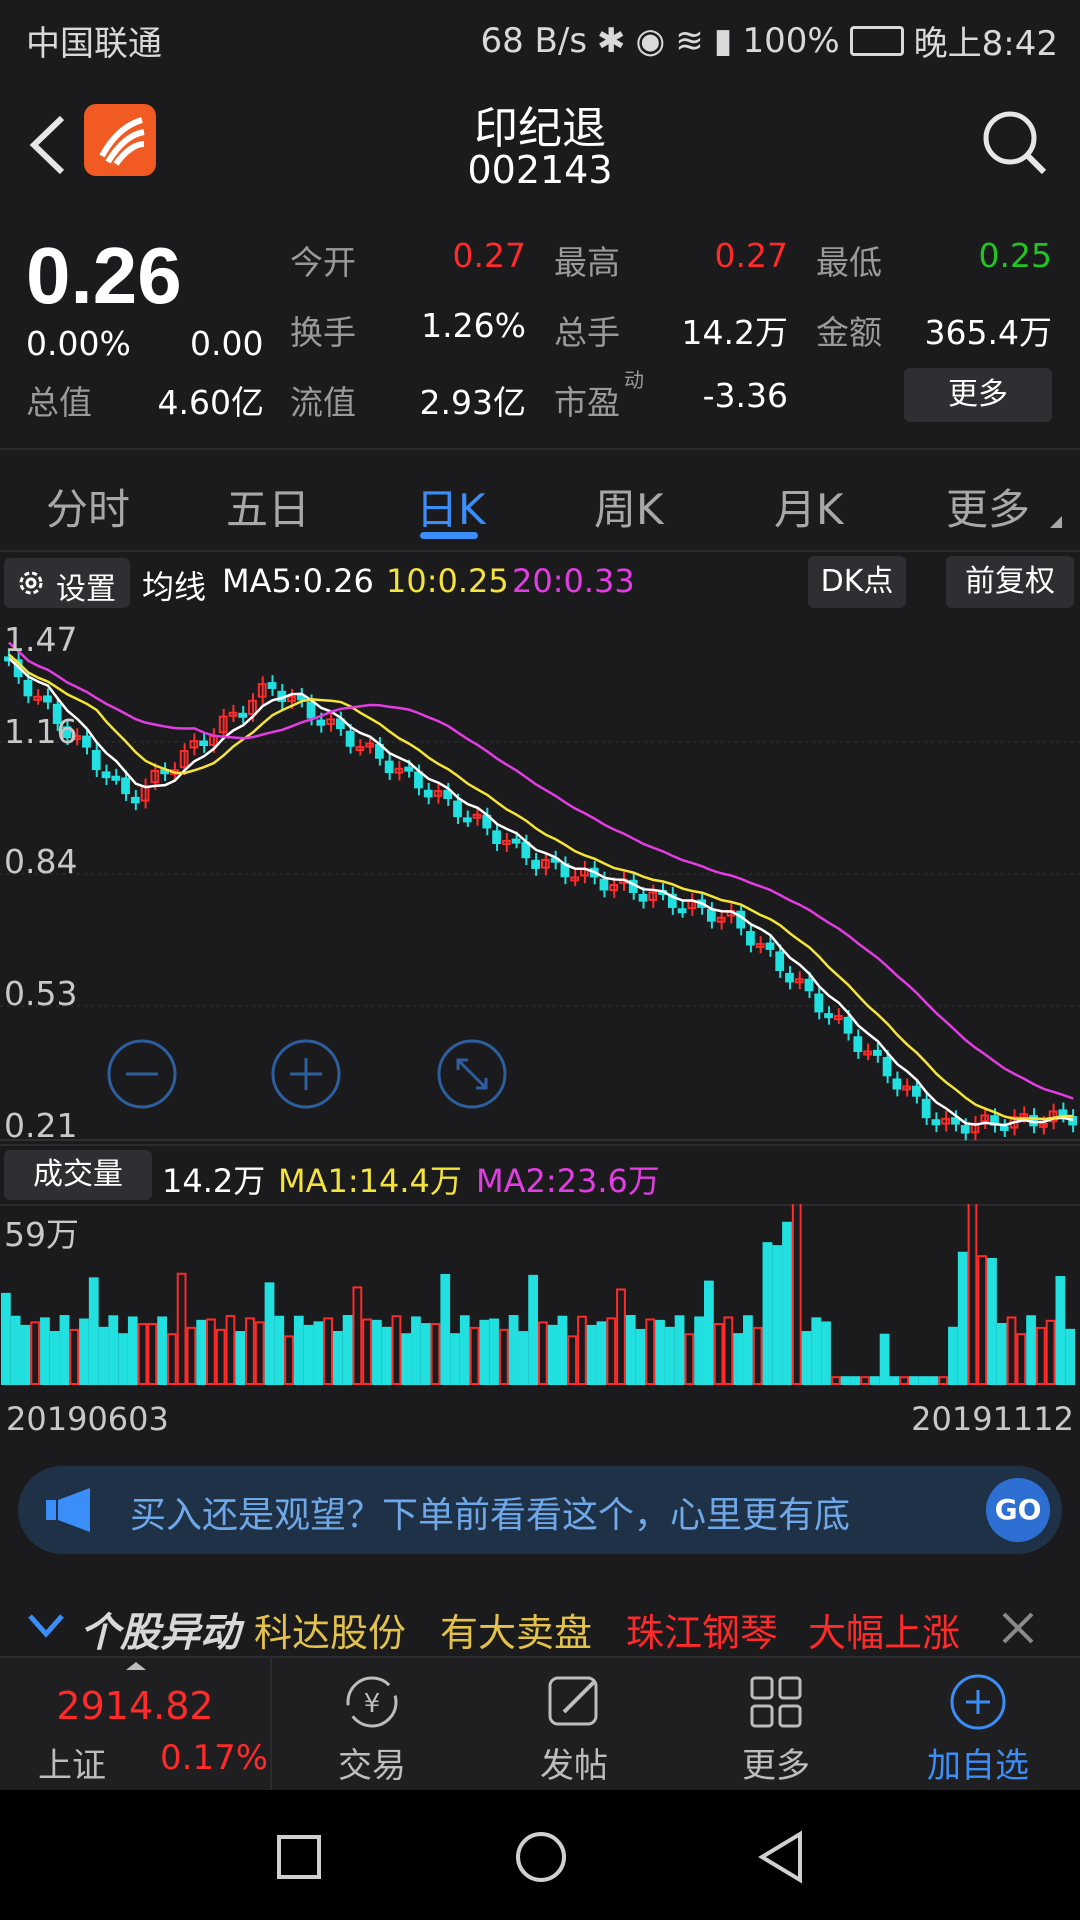 Image resolution: width=1080 pixels, height=1920 pixels. Describe the element at coordinates (988, 509) in the screenshot. I see `tab-more: 更多` at that location.